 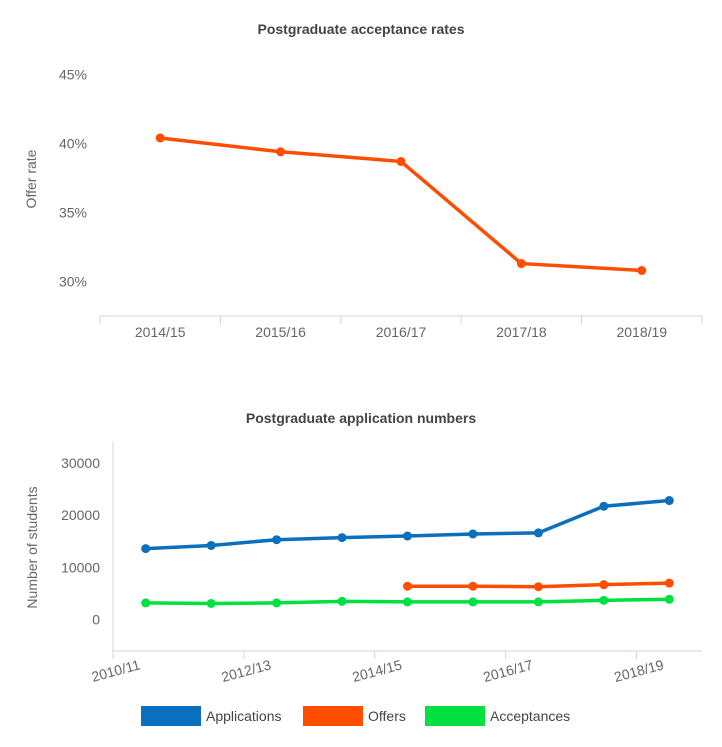 What do you see at coordinates (280, 332) in the screenshot?
I see `x-tick-label: 2015/16` at bounding box center [280, 332].